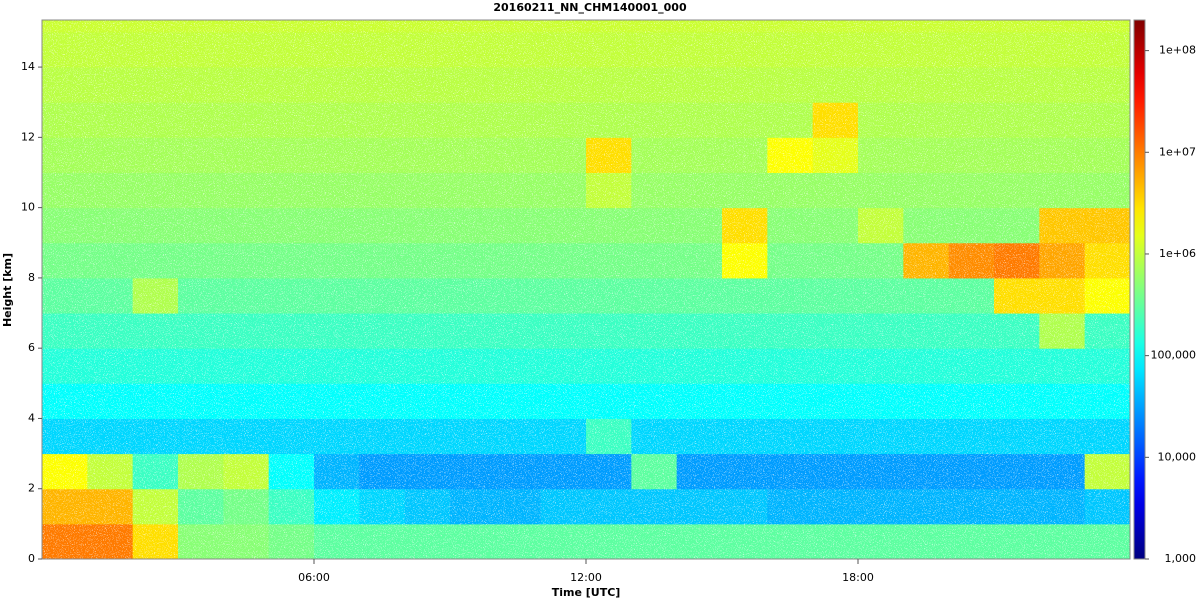  Describe the element at coordinates (31, 488) in the screenshot. I see `y-tick-label: 2` at that location.